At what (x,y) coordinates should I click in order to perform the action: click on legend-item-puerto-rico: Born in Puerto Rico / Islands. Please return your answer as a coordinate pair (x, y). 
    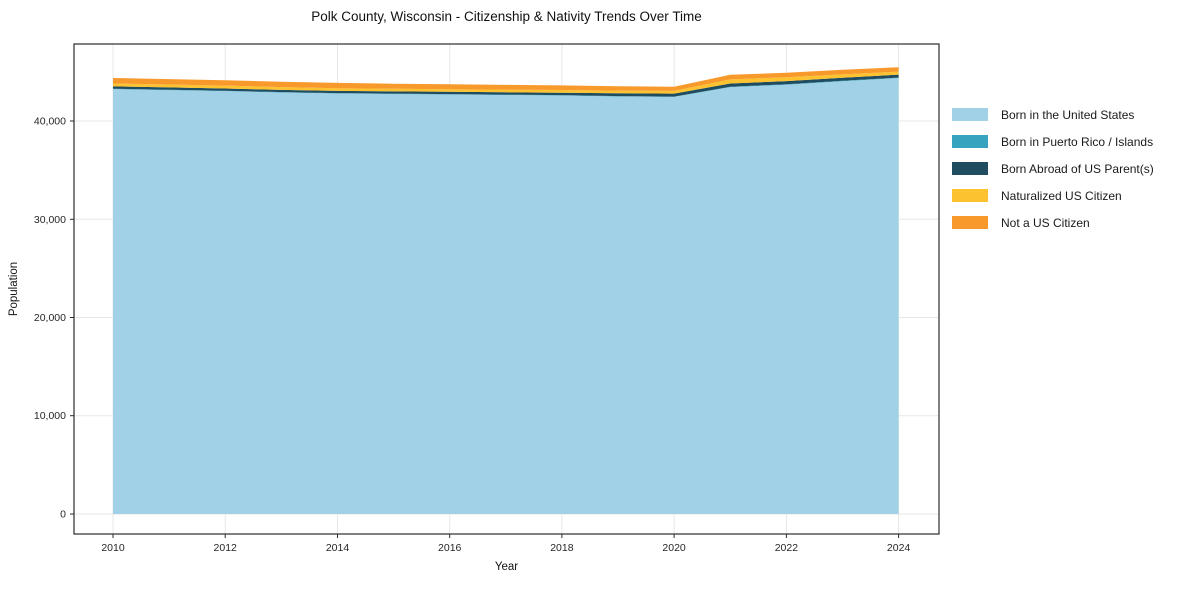
    Looking at the image, I should click on (1069, 141).